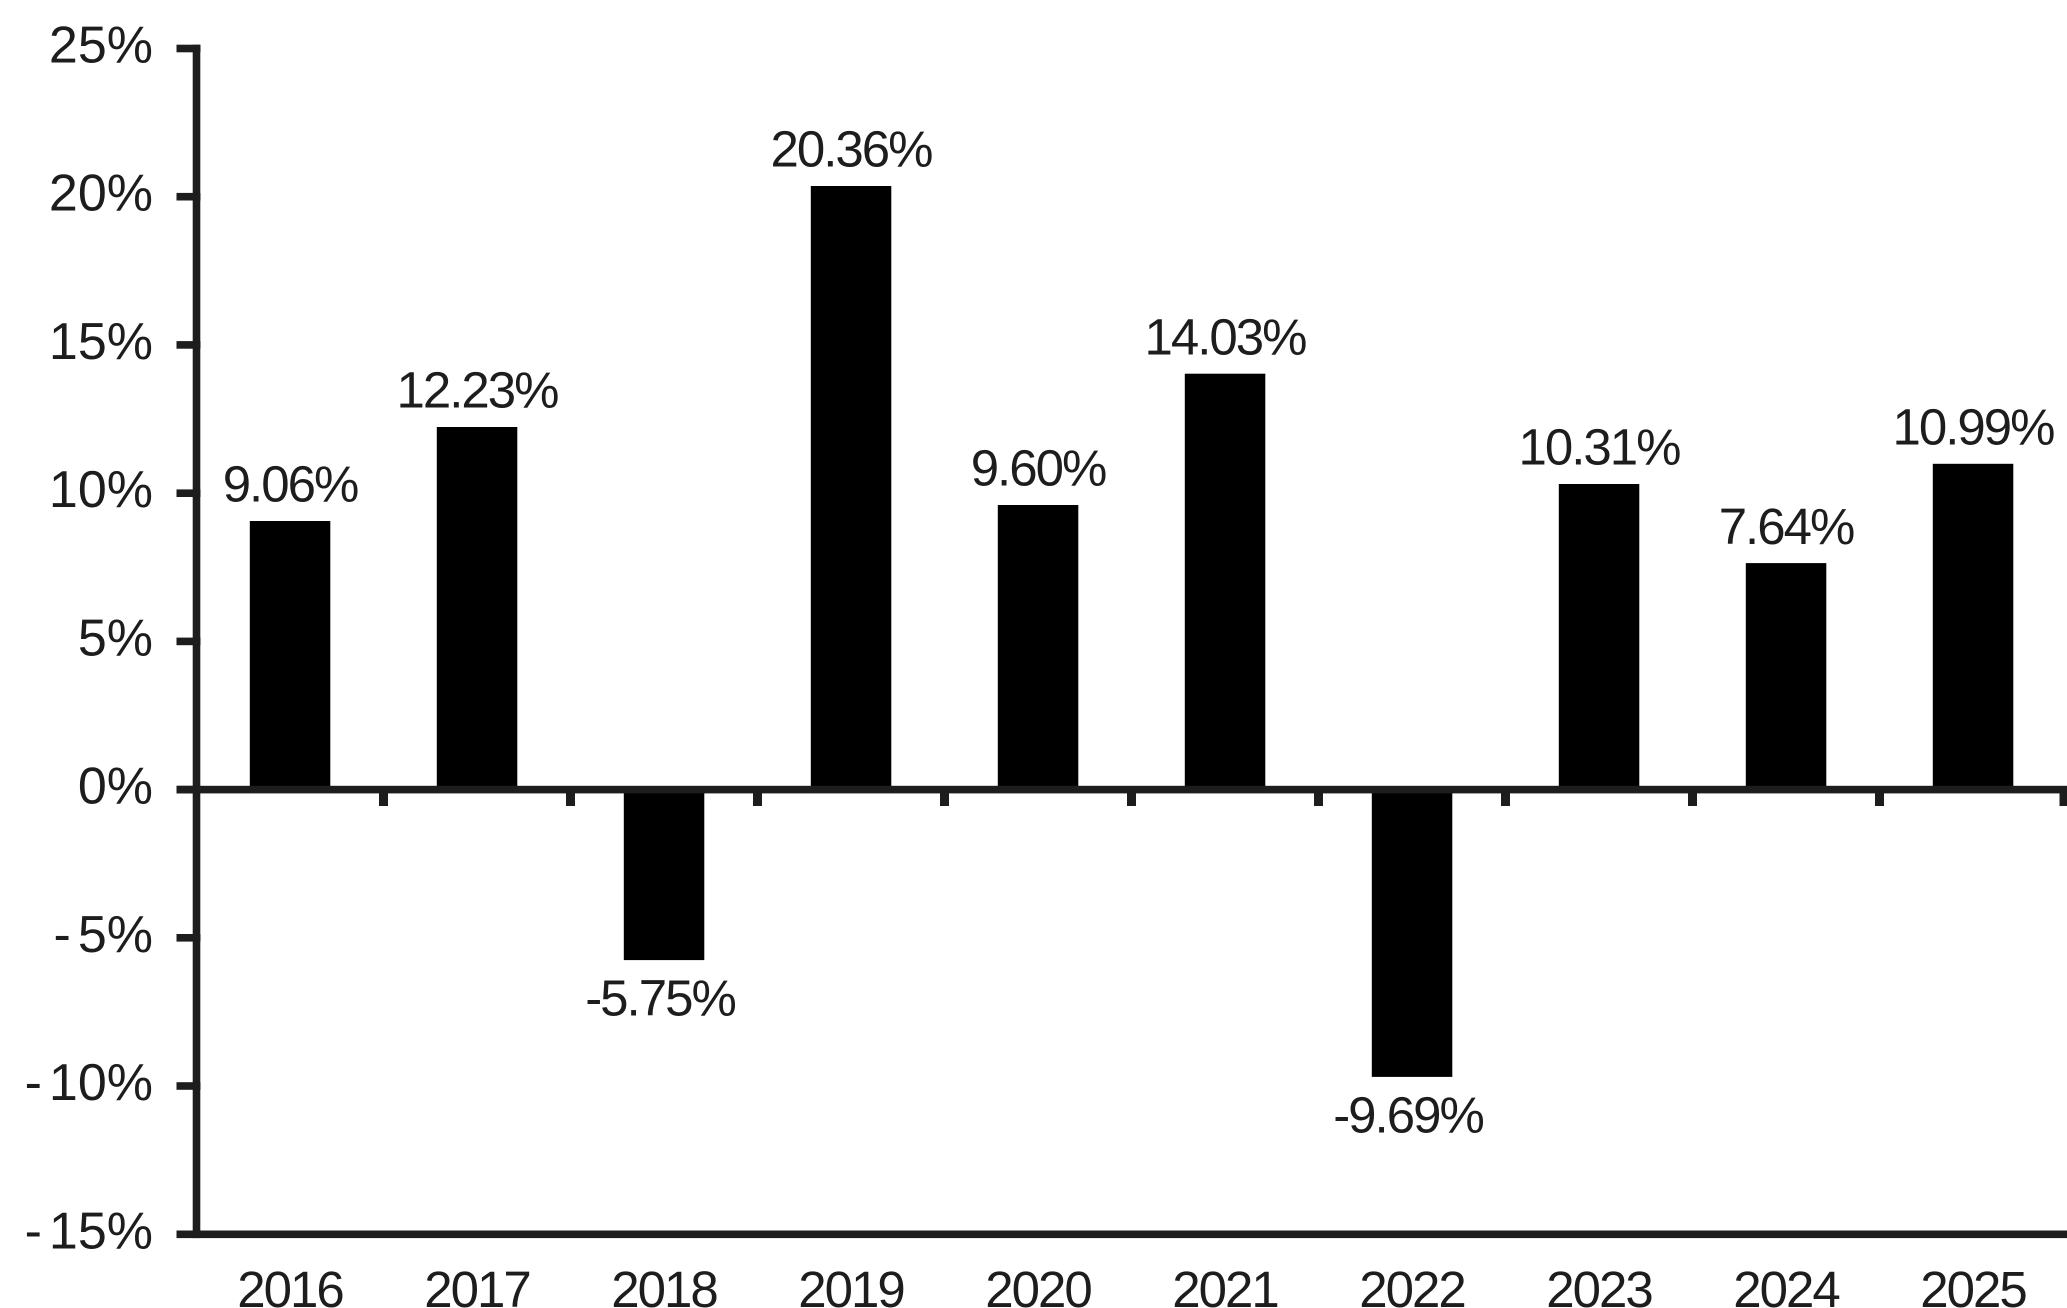 The image size is (2067, 1308). Describe the element at coordinates (476, 1284) in the screenshot. I see `svg-text: 2017` at that location.